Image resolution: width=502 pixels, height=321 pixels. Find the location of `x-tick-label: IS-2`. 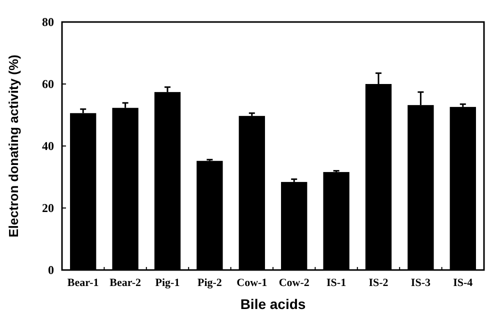

x-tick-label: IS-2 is located at coordinates (378, 282).